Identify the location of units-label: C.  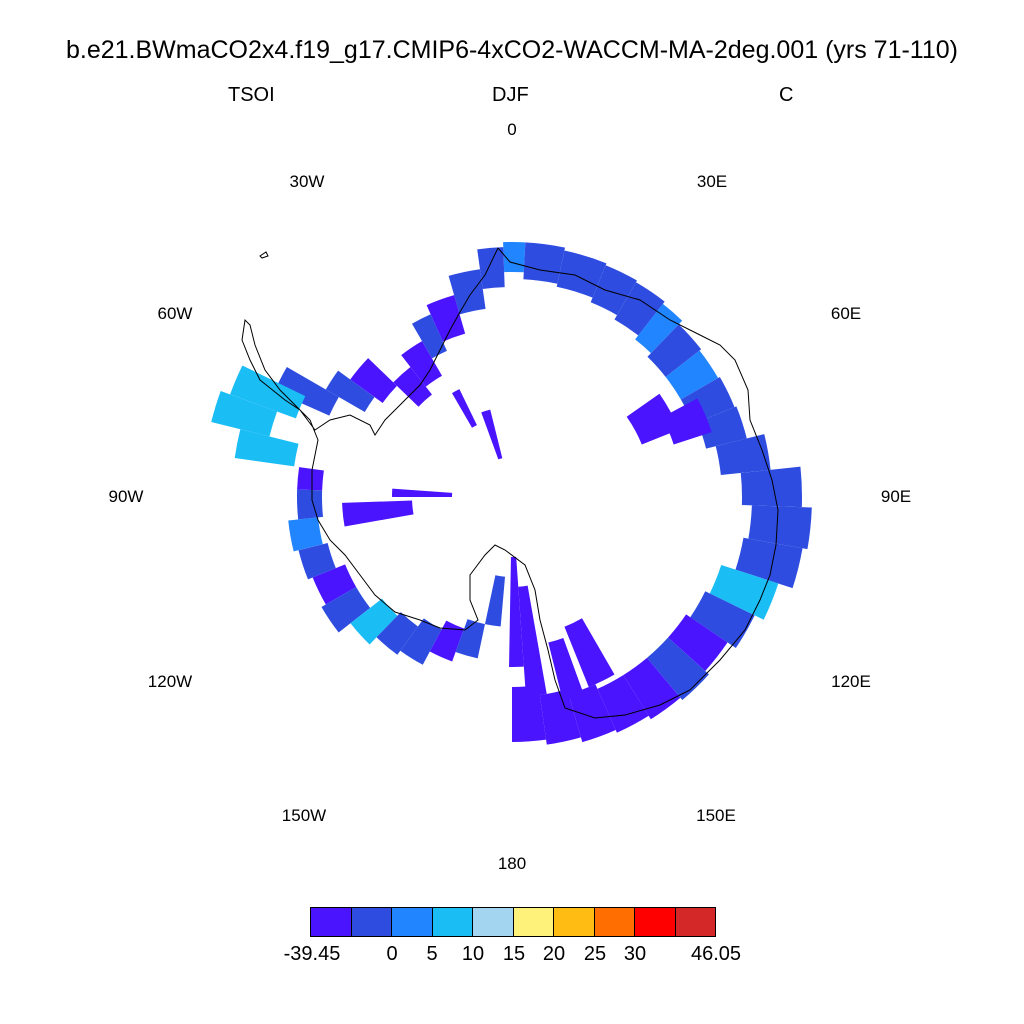
(786, 95).